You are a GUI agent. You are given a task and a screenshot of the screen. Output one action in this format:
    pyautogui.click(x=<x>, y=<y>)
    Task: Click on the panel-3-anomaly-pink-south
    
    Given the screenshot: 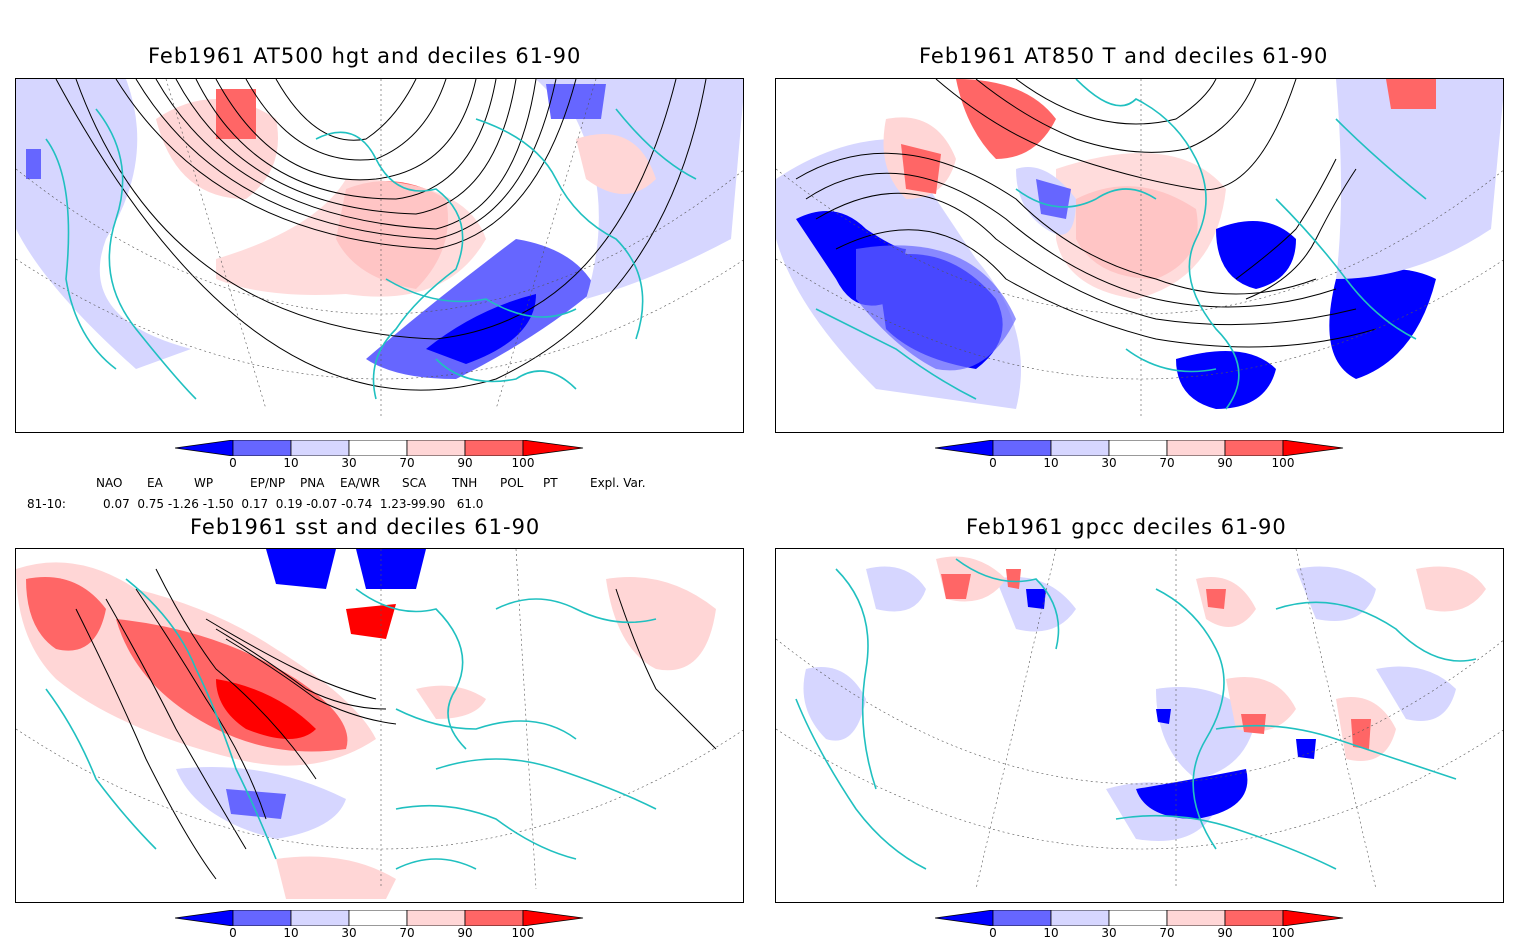 What is the action you would take?
    pyautogui.click(x=336, y=877)
    